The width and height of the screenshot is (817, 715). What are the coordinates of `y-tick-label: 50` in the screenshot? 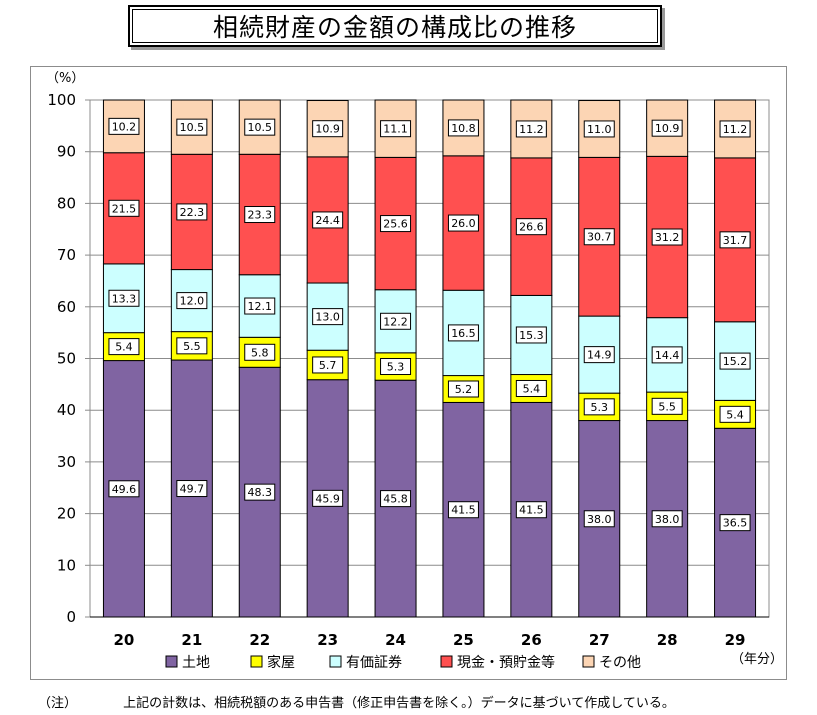 It's located at (66, 359).